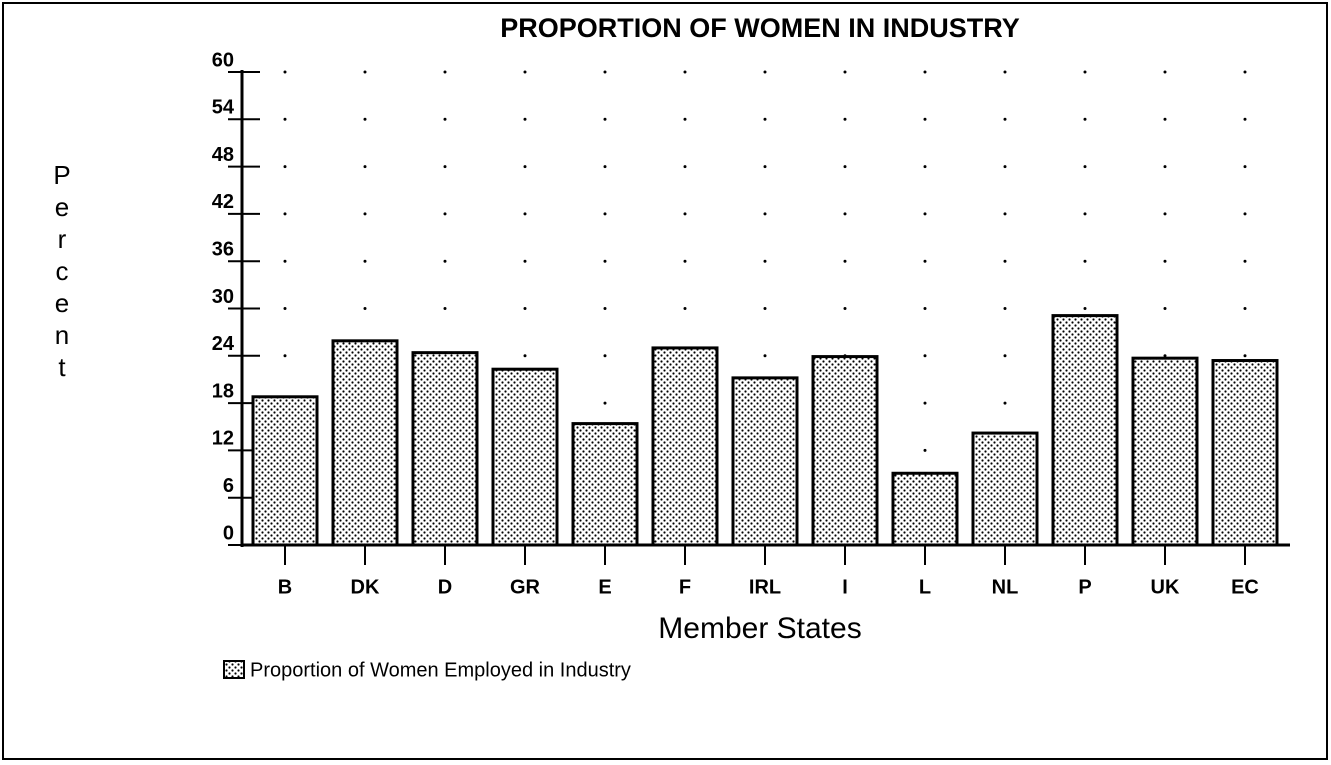  Describe the element at coordinates (925, 587) in the screenshot. I see `x-tick-label: L` at that location.